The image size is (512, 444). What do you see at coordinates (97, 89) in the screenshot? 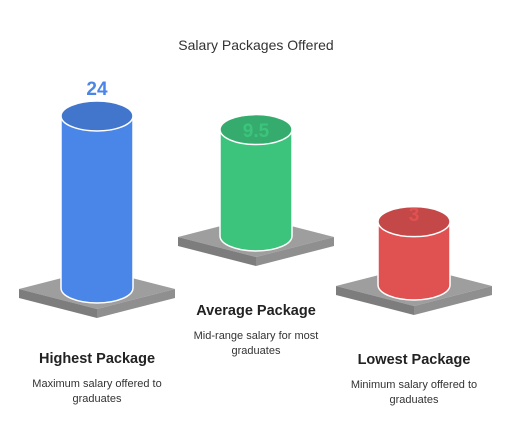
I see `value-label-highest: 24` at bounding box center [97, 89].